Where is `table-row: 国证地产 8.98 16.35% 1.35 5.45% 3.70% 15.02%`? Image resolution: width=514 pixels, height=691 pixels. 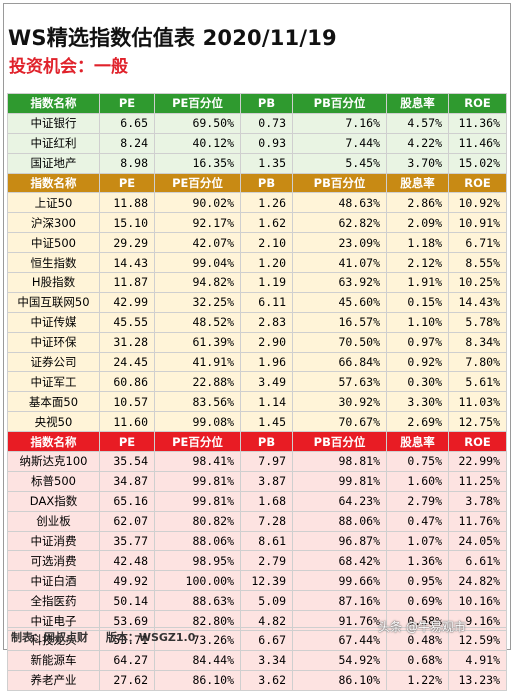
table-row: 国证地产 8.98 16.35% 1.35 5.45% 3.70% 15.02% is located at coordinates (257, 163).